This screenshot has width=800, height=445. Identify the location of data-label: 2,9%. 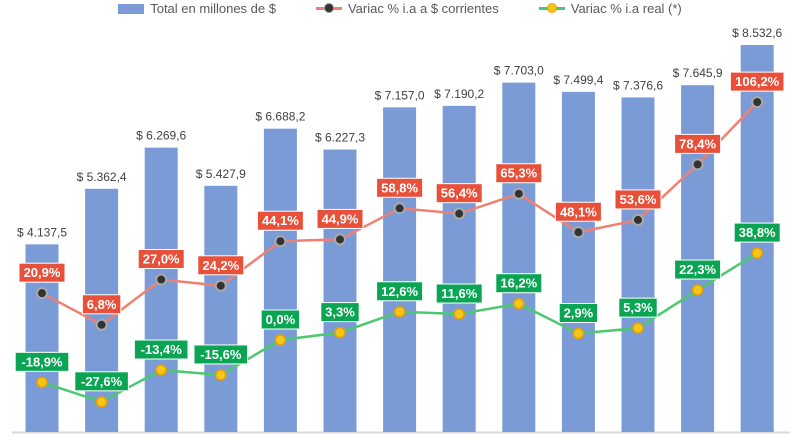
(579, 313).